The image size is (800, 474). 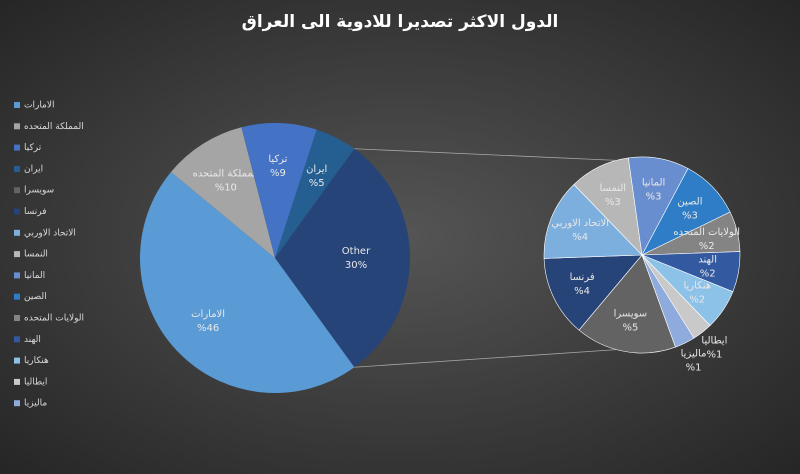 What do you see at coordinates (35, 212) in the screenshot?
I see `legend-label: فرنسا` at bounding box center [35, 212].